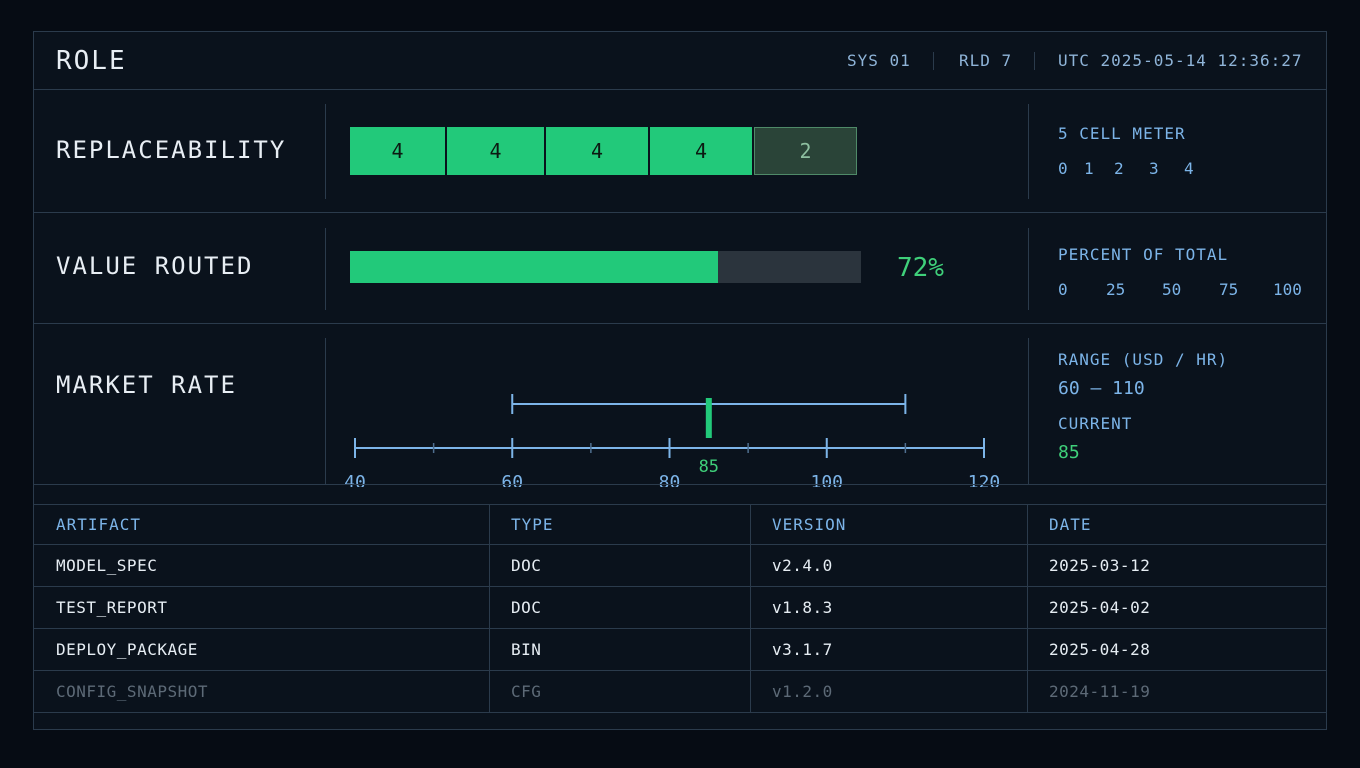 The image size is (1360, 768). Describe the element at coordinates (802, 565) in the screenshot. I see `cell-version: v2.4.0` at that location.